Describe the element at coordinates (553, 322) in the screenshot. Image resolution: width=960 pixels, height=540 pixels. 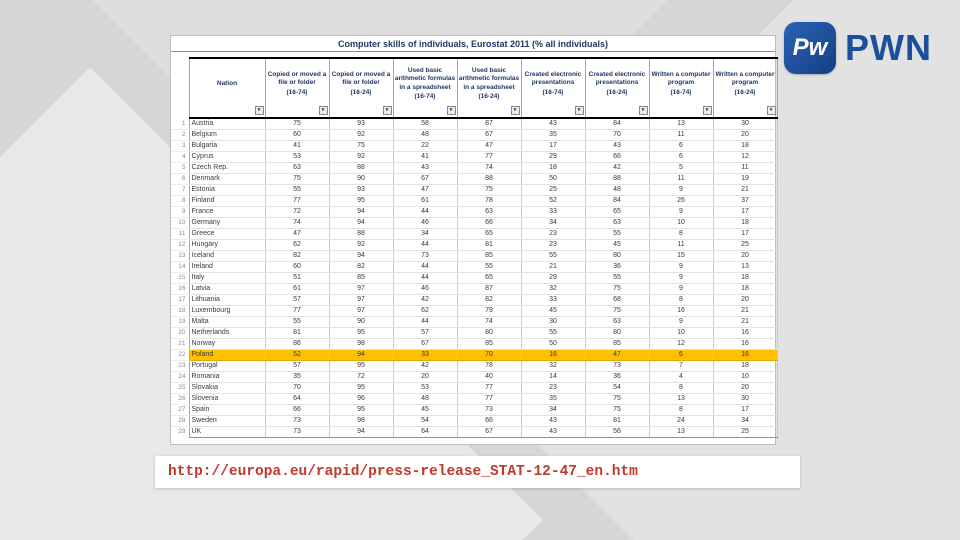
I see `value-cell: 30` at that location.